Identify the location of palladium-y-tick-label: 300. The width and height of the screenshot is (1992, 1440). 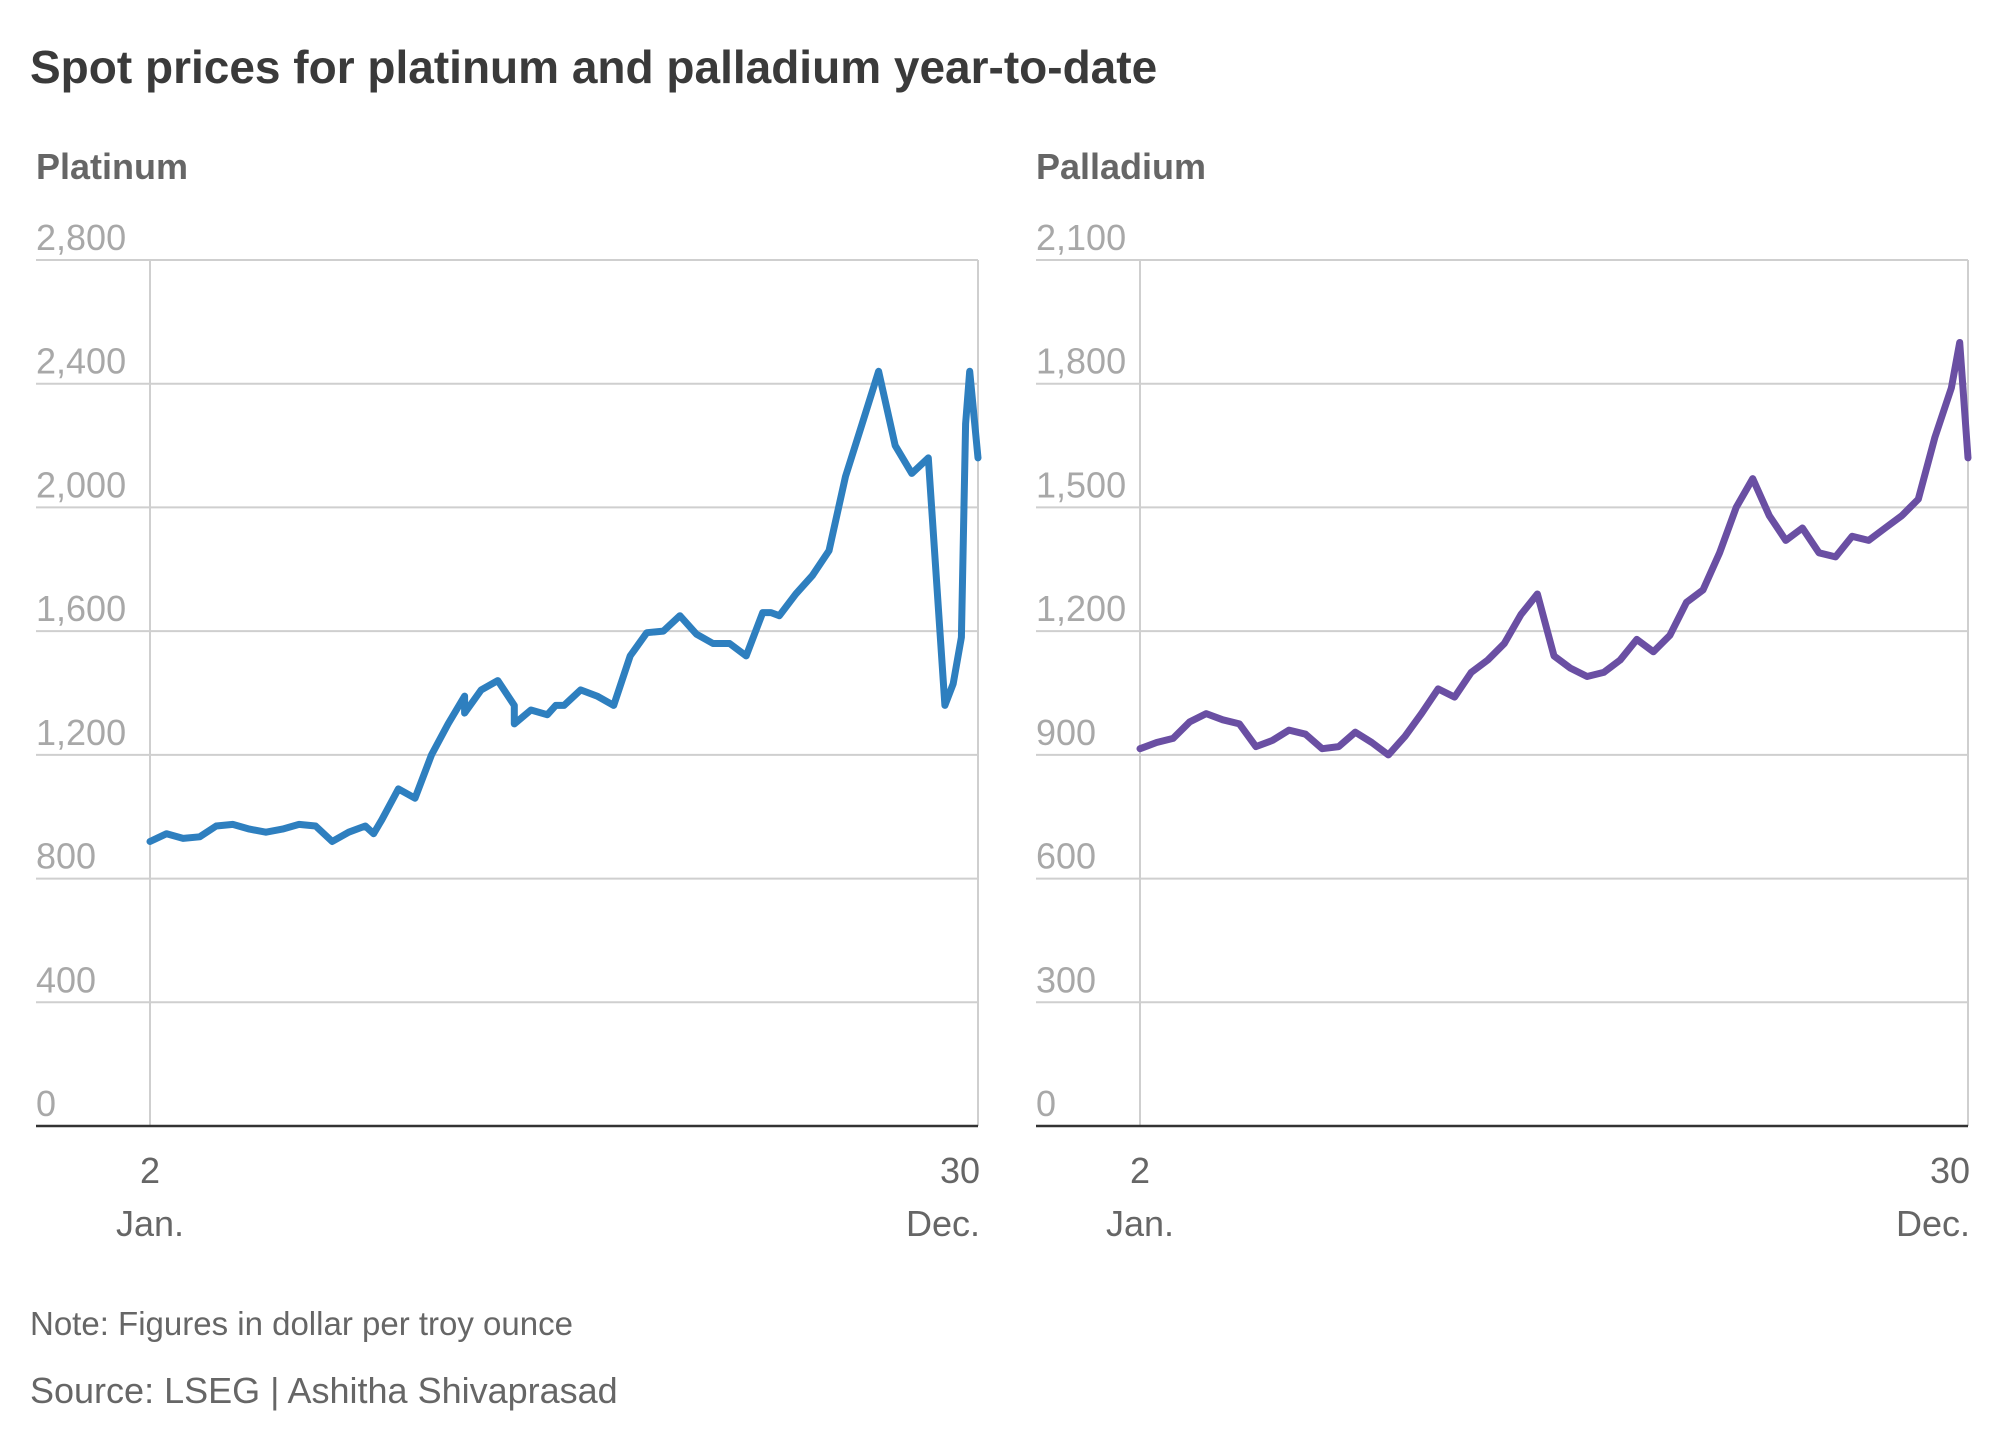
(1066, 979).